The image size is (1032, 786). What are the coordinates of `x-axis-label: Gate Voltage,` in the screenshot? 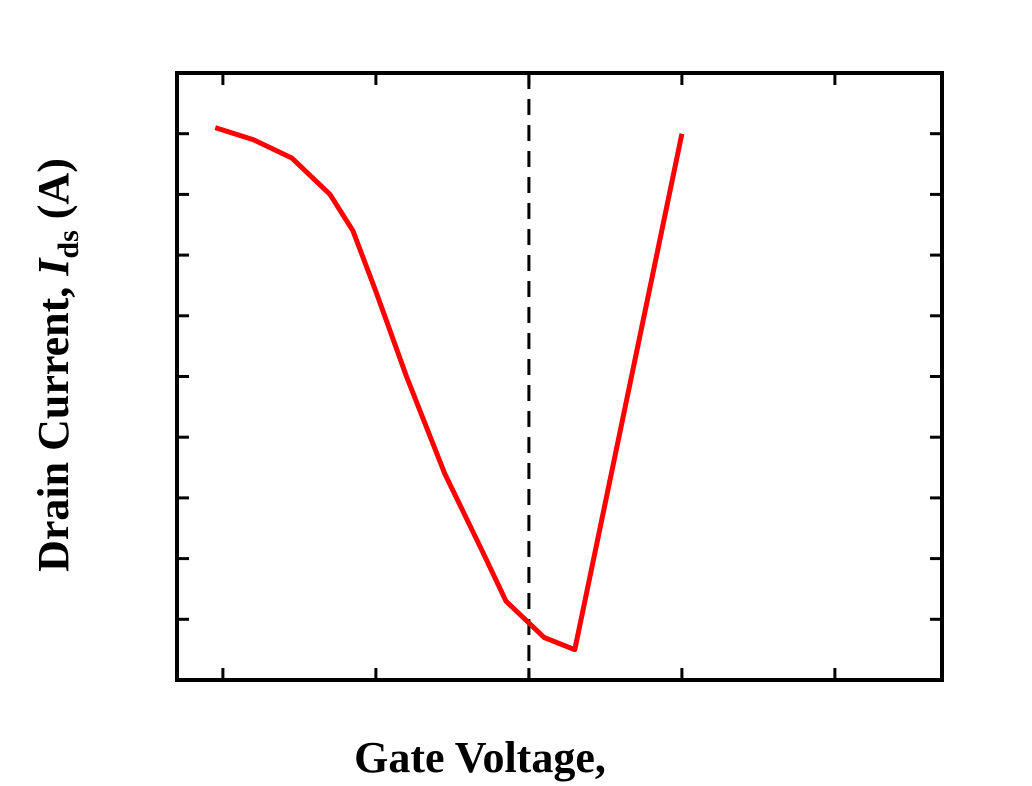 It's located at (480, 757).